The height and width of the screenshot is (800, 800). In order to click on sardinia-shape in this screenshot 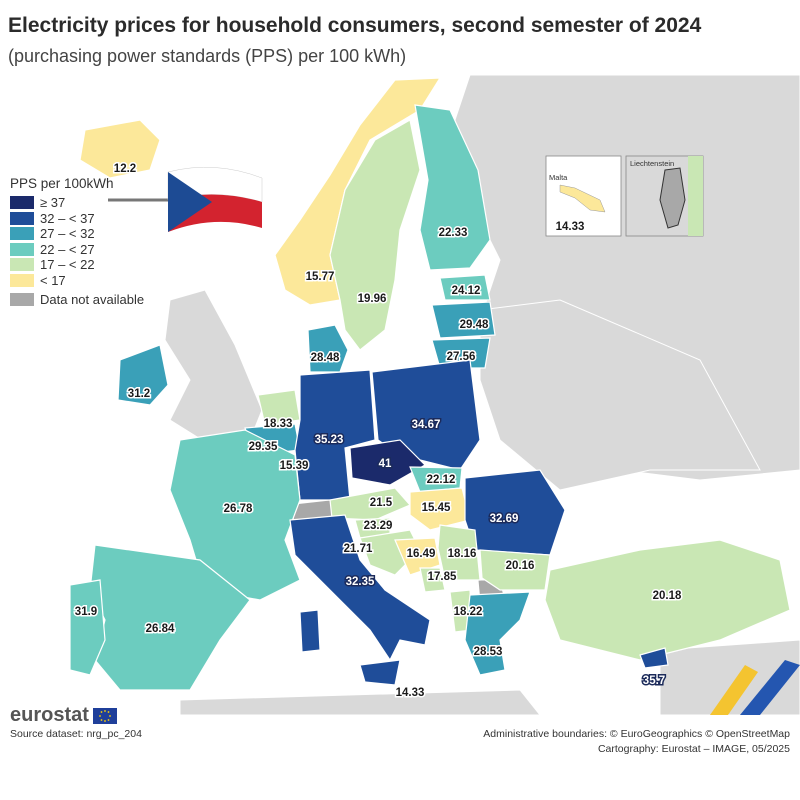, I will do `click(310, 631)`.